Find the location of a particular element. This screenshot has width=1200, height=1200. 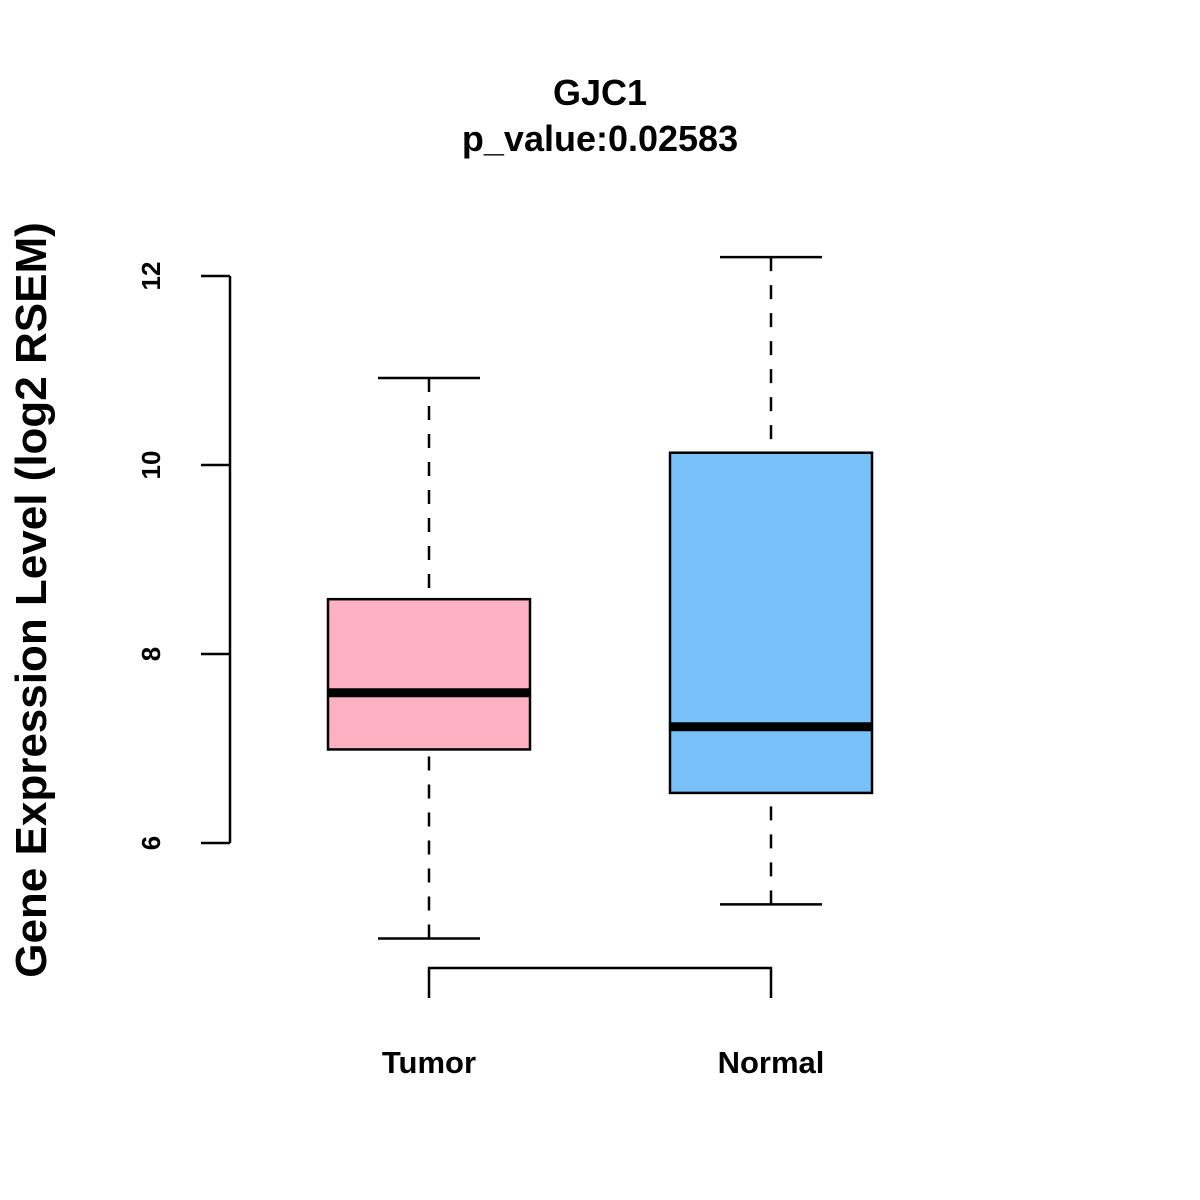

y-tick-label: 10 is located at coordinates (151, 465).